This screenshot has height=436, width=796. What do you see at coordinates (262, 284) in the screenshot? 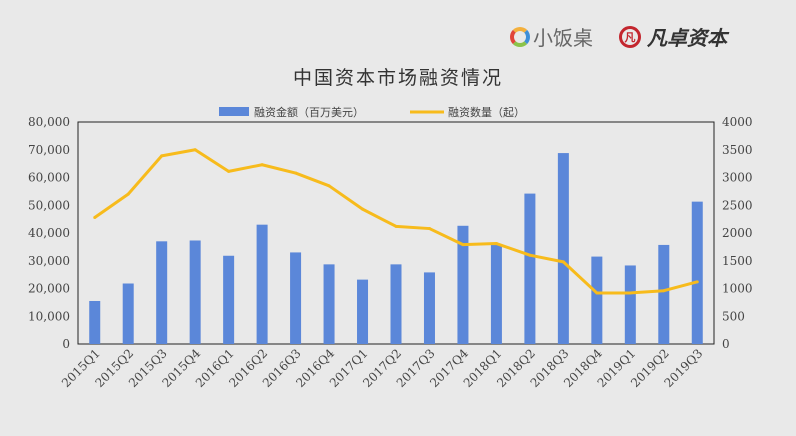
I see `bar-2016Q2` at bounding box center [262, 284].